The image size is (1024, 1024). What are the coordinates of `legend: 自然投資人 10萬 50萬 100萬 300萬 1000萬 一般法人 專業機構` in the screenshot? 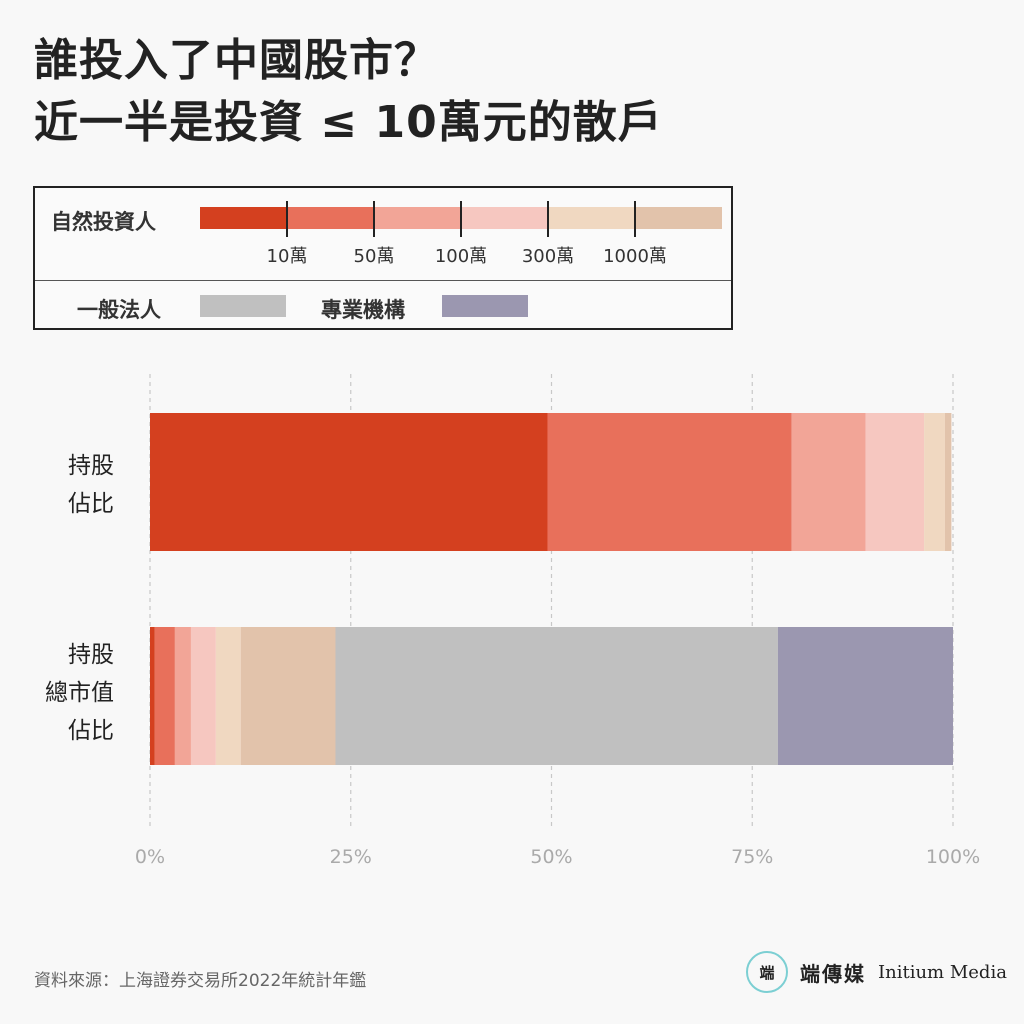 It's located at (383, 258).